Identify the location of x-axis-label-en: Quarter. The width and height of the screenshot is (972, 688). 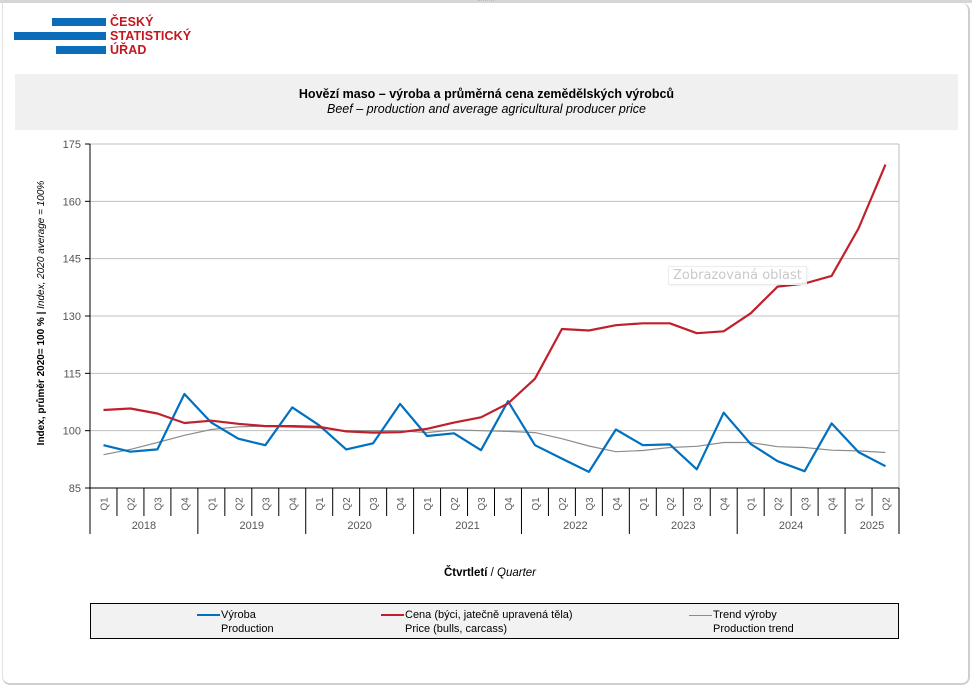
(517, 573).